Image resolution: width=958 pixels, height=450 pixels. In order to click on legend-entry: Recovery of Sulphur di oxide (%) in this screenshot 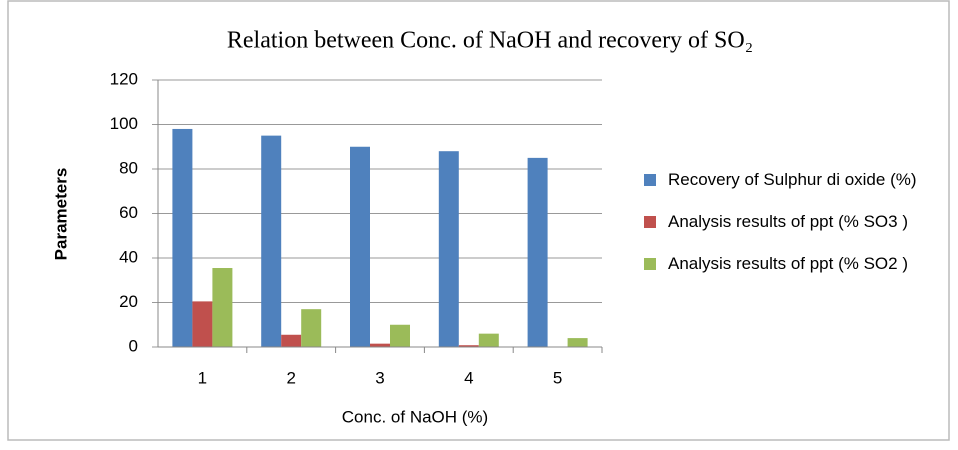, I will do `click(796, 180)`.